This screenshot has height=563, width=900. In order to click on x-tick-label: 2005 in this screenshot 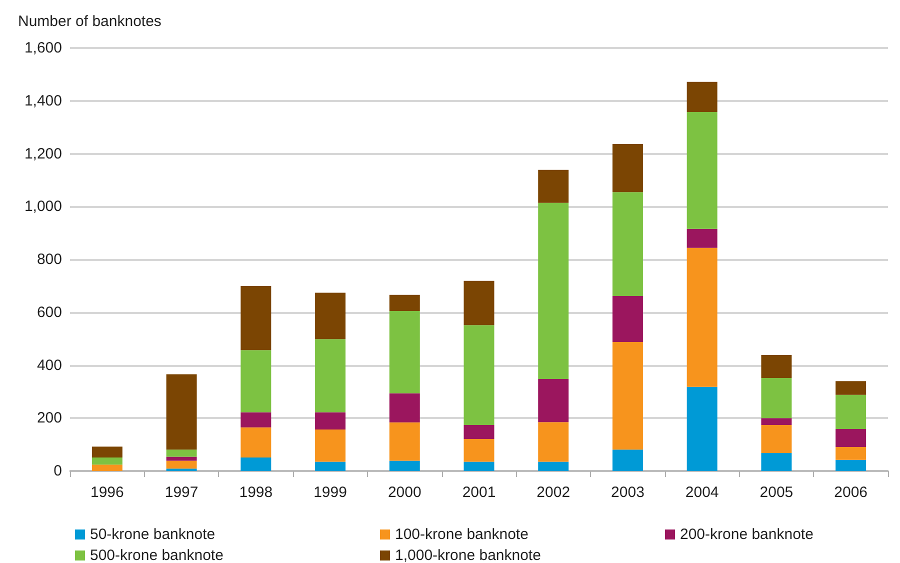, I will do `click(777, 492)`.